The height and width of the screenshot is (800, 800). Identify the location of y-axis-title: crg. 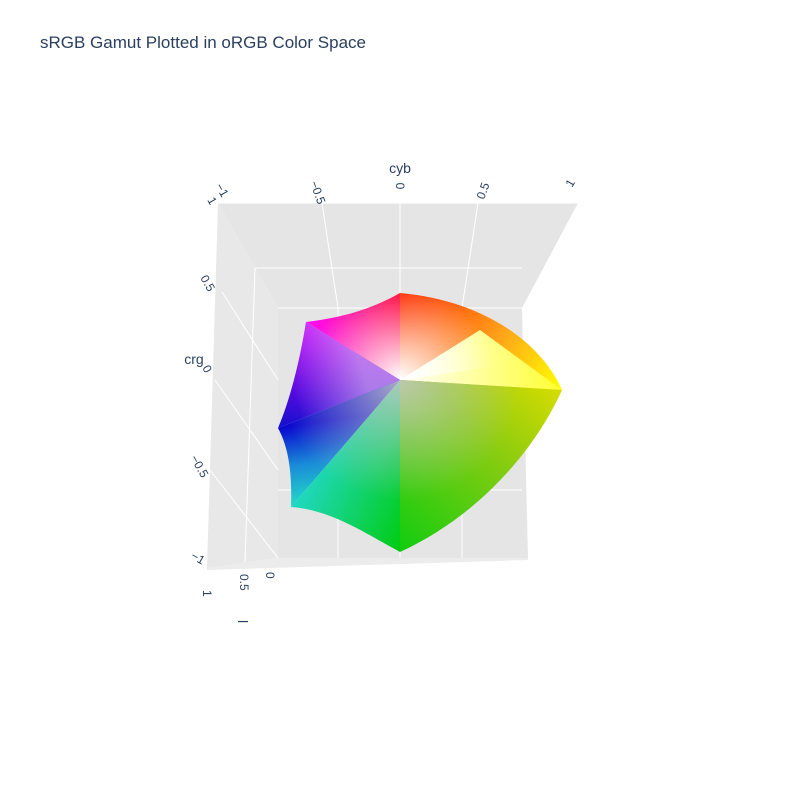
(193, 359).